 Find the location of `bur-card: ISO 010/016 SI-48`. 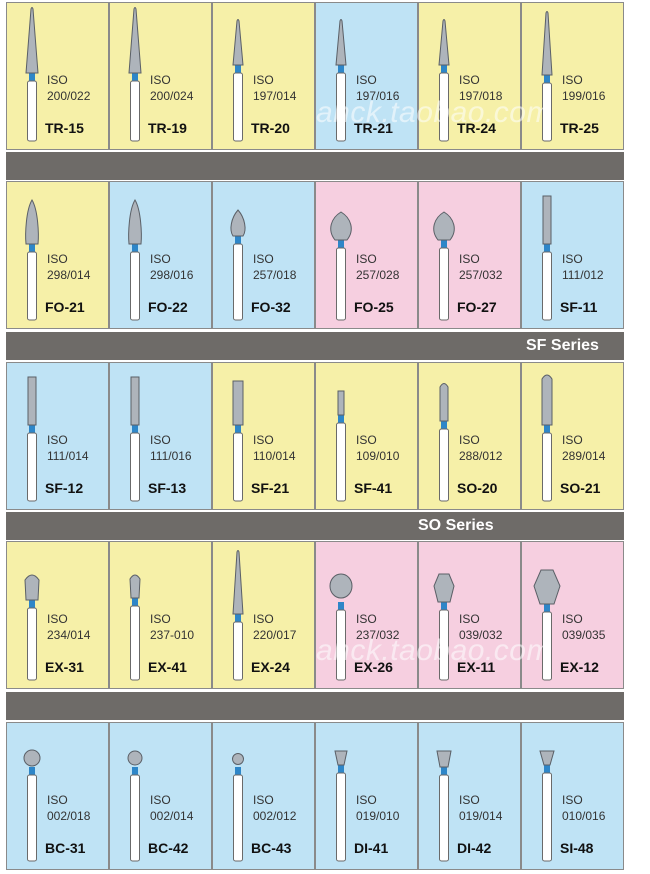

bur-card: ISO 010/016 SI-48 is located at coordinates (572, 796).